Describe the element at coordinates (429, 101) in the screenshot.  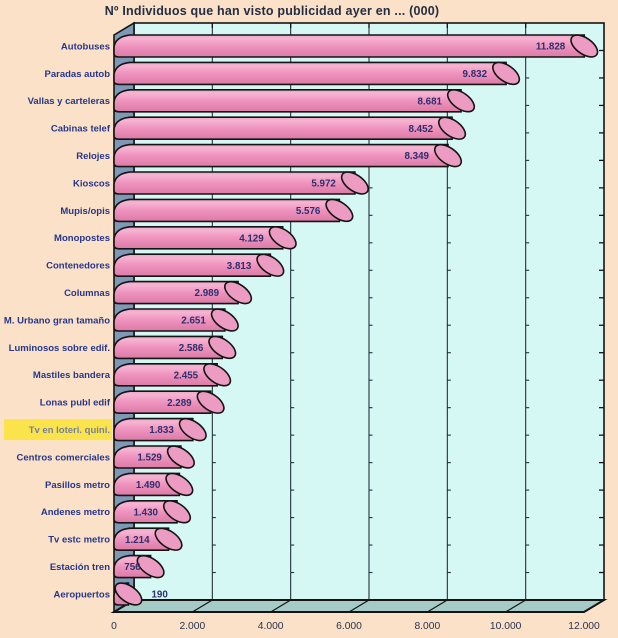
I see `value-label: 8.681` at that location.